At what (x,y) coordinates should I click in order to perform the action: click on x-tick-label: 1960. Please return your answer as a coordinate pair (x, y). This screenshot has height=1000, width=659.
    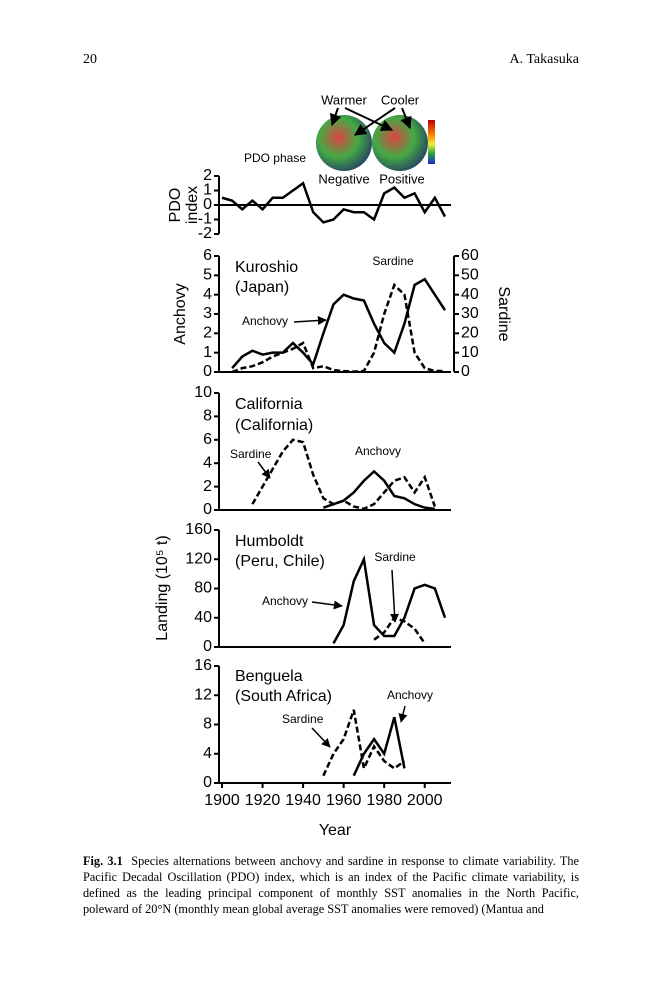
    Looking at the image, I should click on (344, 800).